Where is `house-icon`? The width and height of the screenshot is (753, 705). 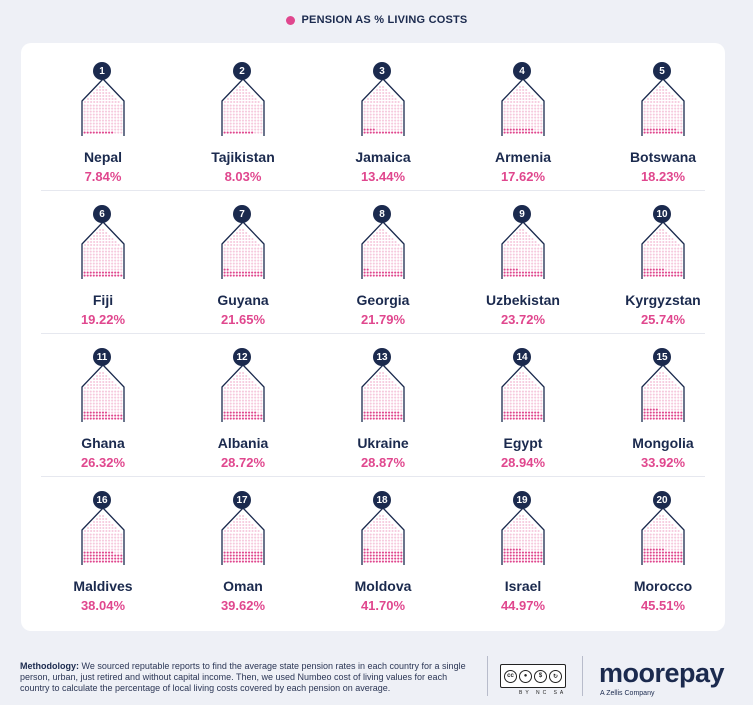 house-icon is located at coordinates (523, 536).